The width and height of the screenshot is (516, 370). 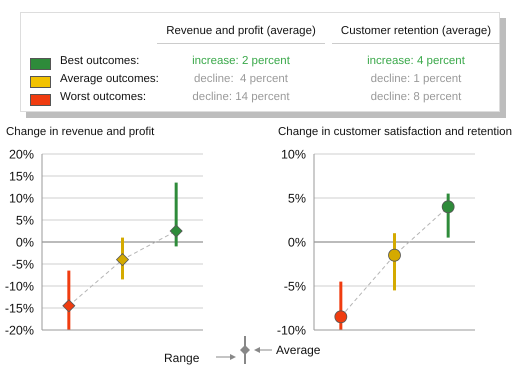 What do you see at coordinates (416, 79) in the screenshot?
I see `text: decline: 1 percent` at bounding box center [416, 79].